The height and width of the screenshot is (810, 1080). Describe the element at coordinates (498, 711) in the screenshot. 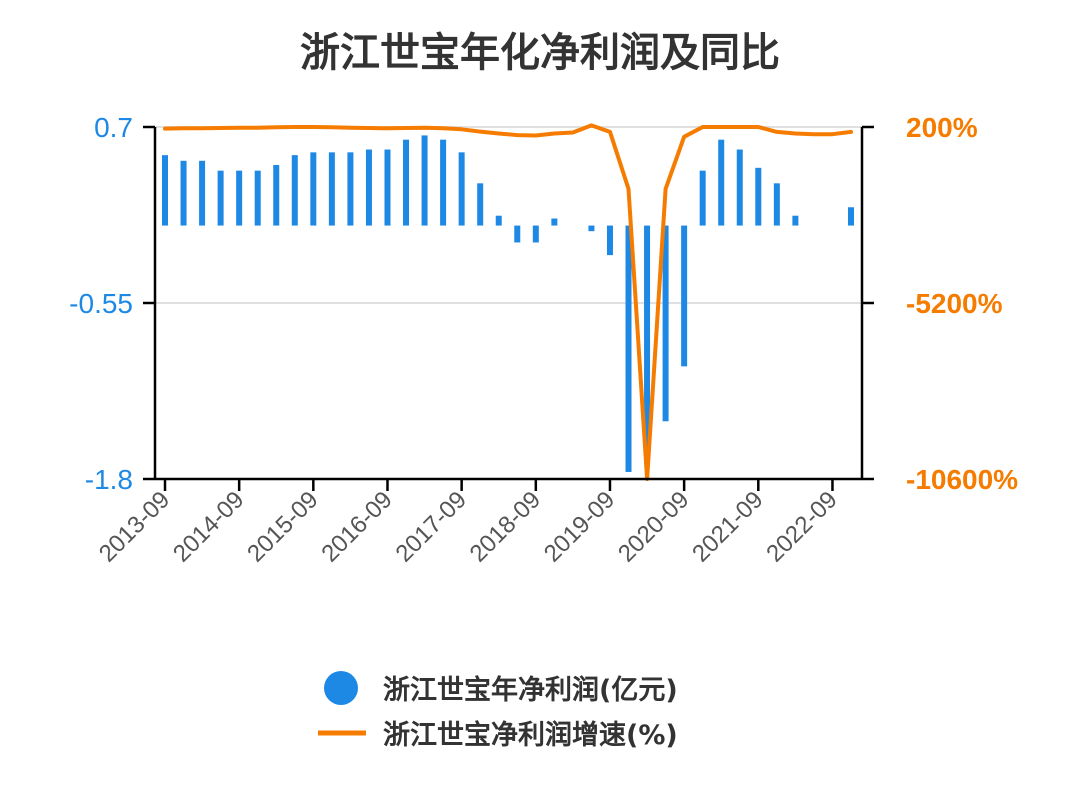

I see `legend: 浙江世宝年净利润(亿元) 浙江世宝净利润增速(%)` at that location.